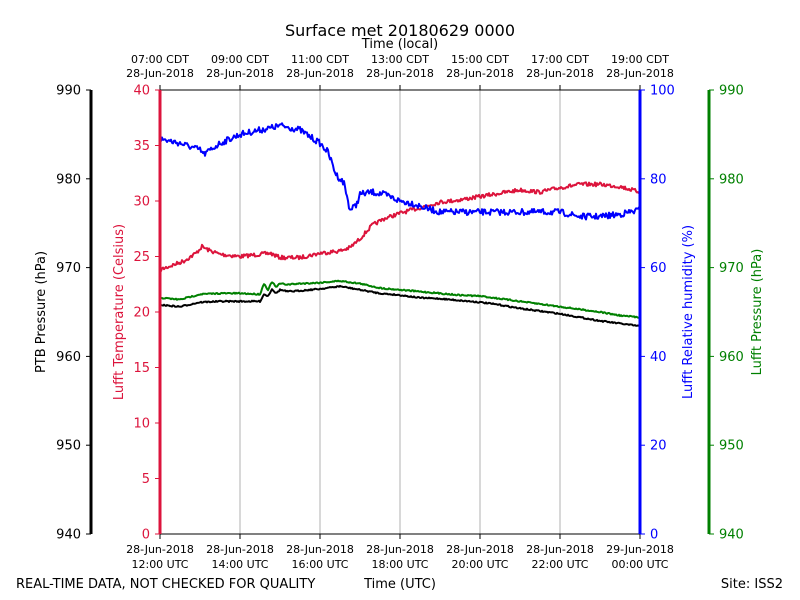  Describe the element at coordinates (639, 564) in the screenshot. I see `bottom-tick-time: 00:00 UTC` at that location.